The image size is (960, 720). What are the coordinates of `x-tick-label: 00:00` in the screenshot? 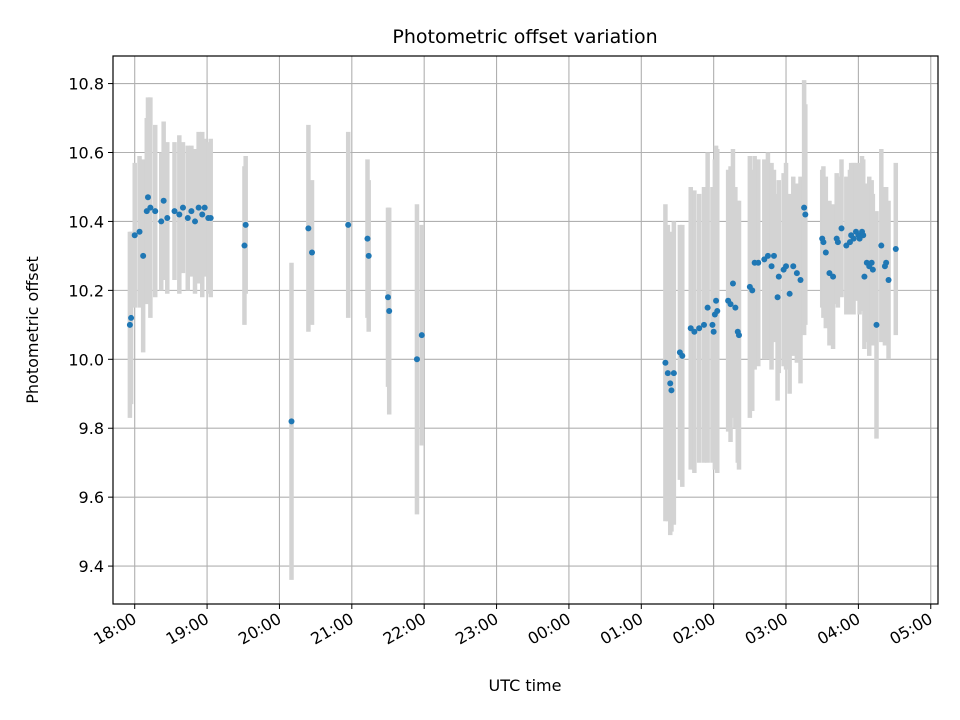 It's located at (548, 629).